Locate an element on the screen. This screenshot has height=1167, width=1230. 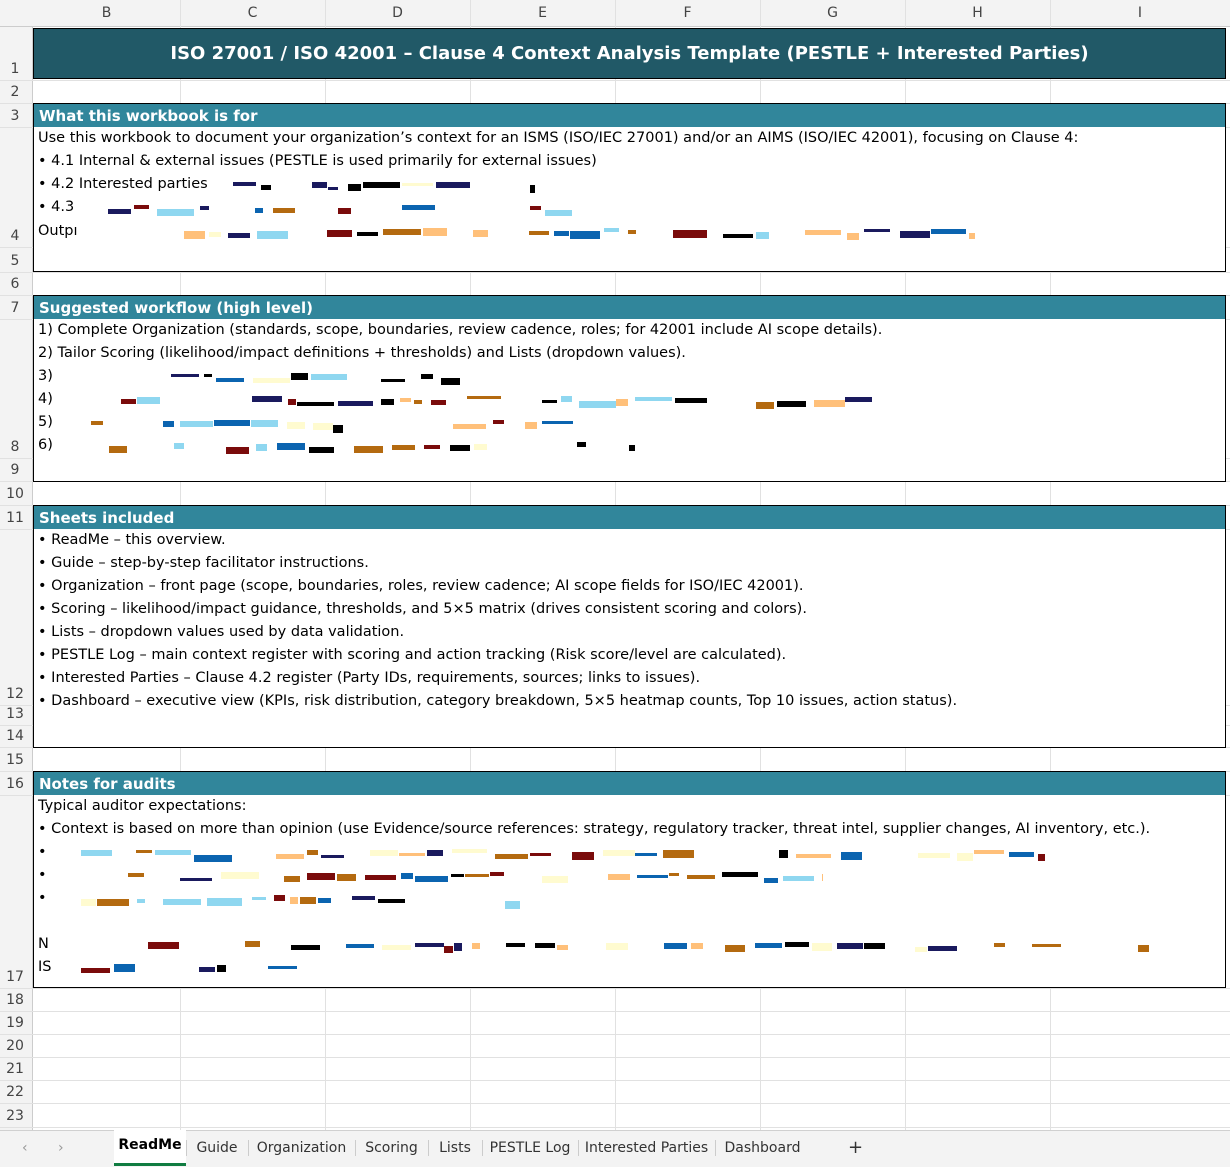
row-header: 19 is located at coordinates (15, 1023).